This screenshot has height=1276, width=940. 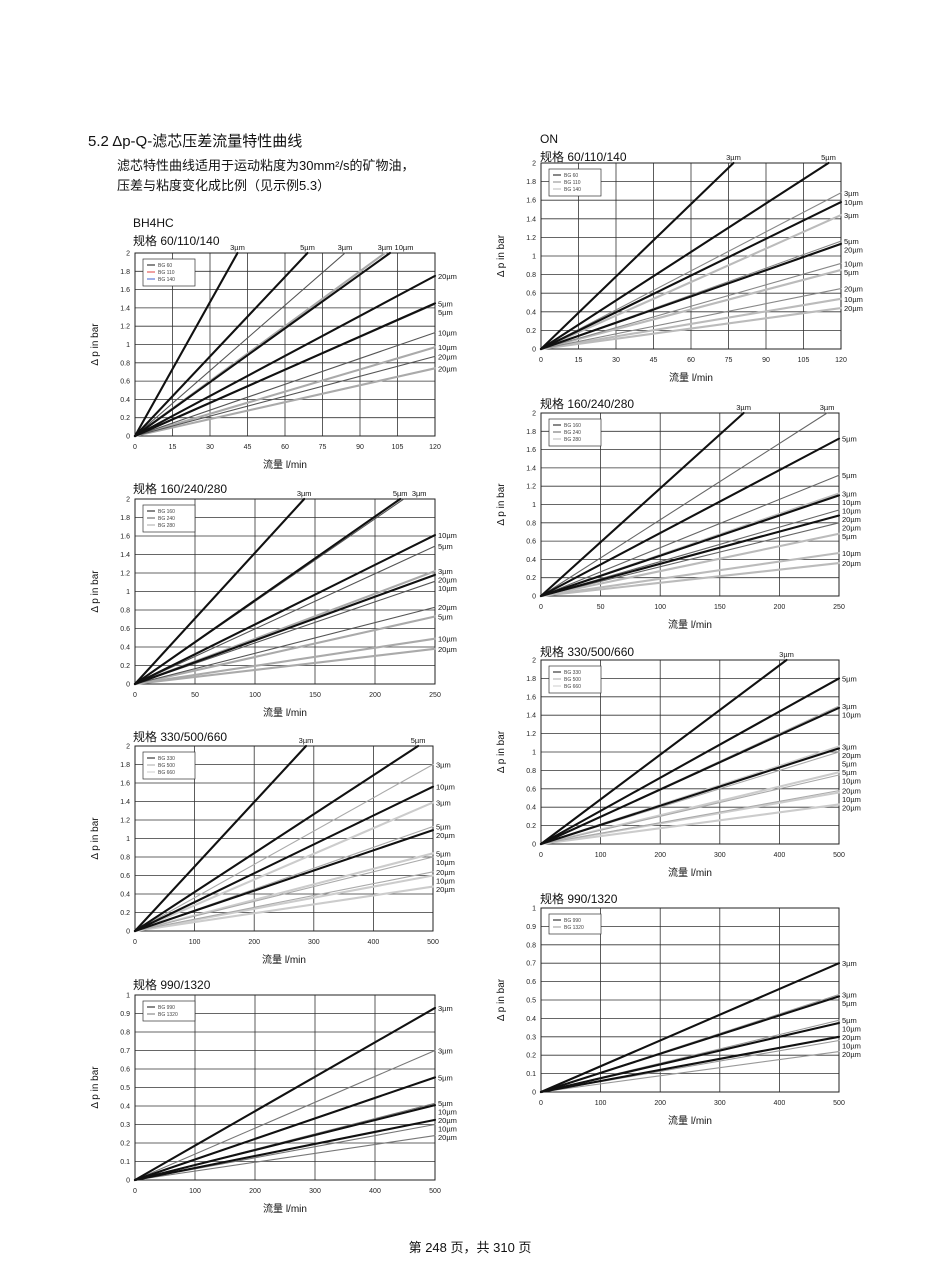 What do you see at coordinates (433, 942) in the screenshot?
I see `x-tick-label: 500` at bounding box center [433, 942].